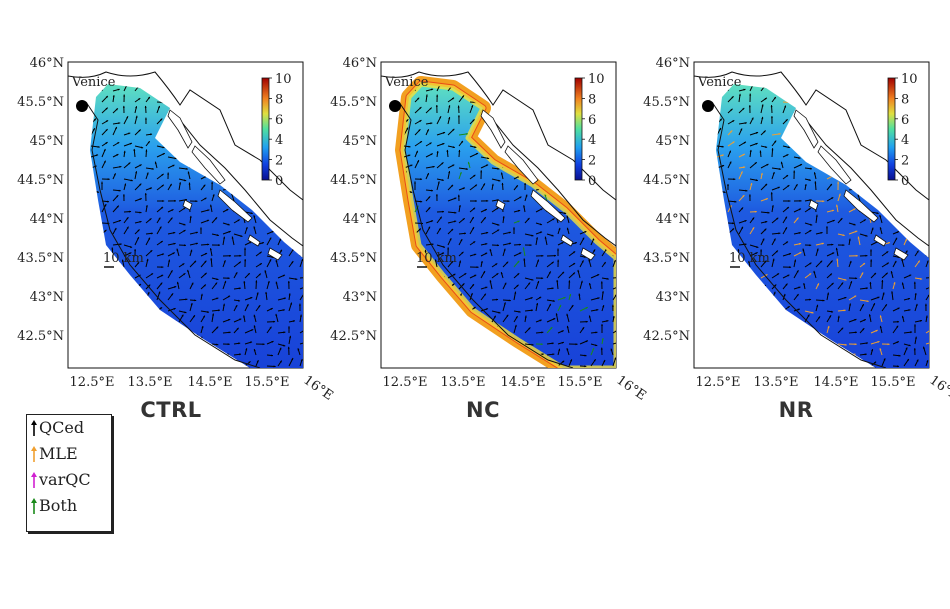  I want to click on magenta-arrow-icon, so click(34, 480).